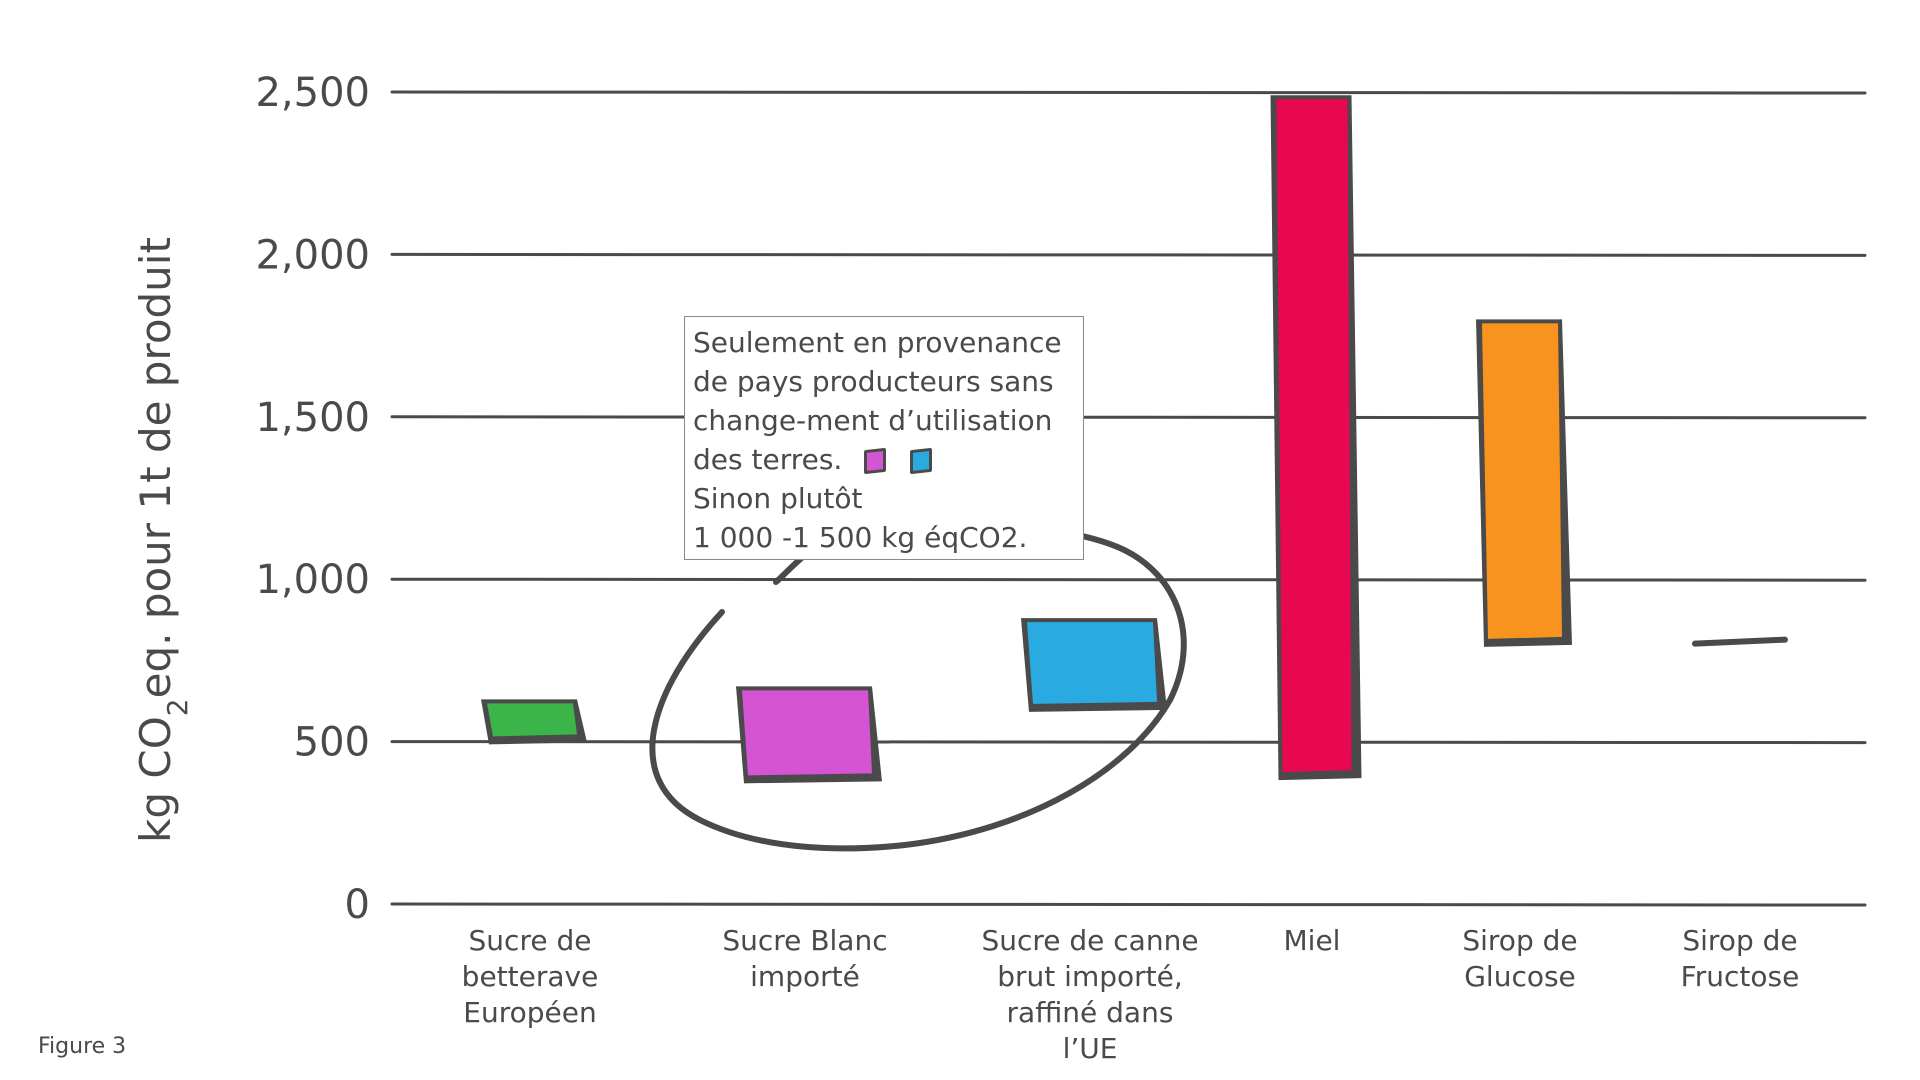 This screenshot has width=1920, height=1080. I want to click on y-tick-label: 500, so click(332, 743).